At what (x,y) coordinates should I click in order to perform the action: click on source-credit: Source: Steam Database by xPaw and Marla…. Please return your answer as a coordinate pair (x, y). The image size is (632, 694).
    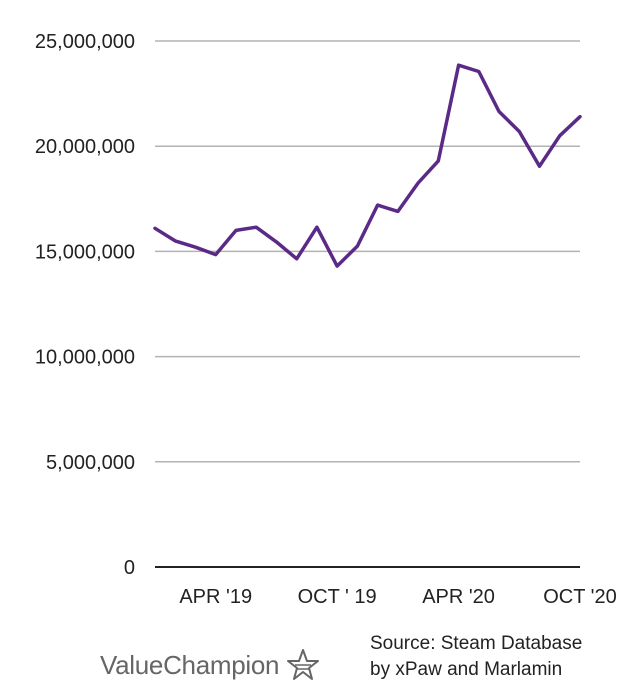
    Looking at the image, I should click on (476, 657).